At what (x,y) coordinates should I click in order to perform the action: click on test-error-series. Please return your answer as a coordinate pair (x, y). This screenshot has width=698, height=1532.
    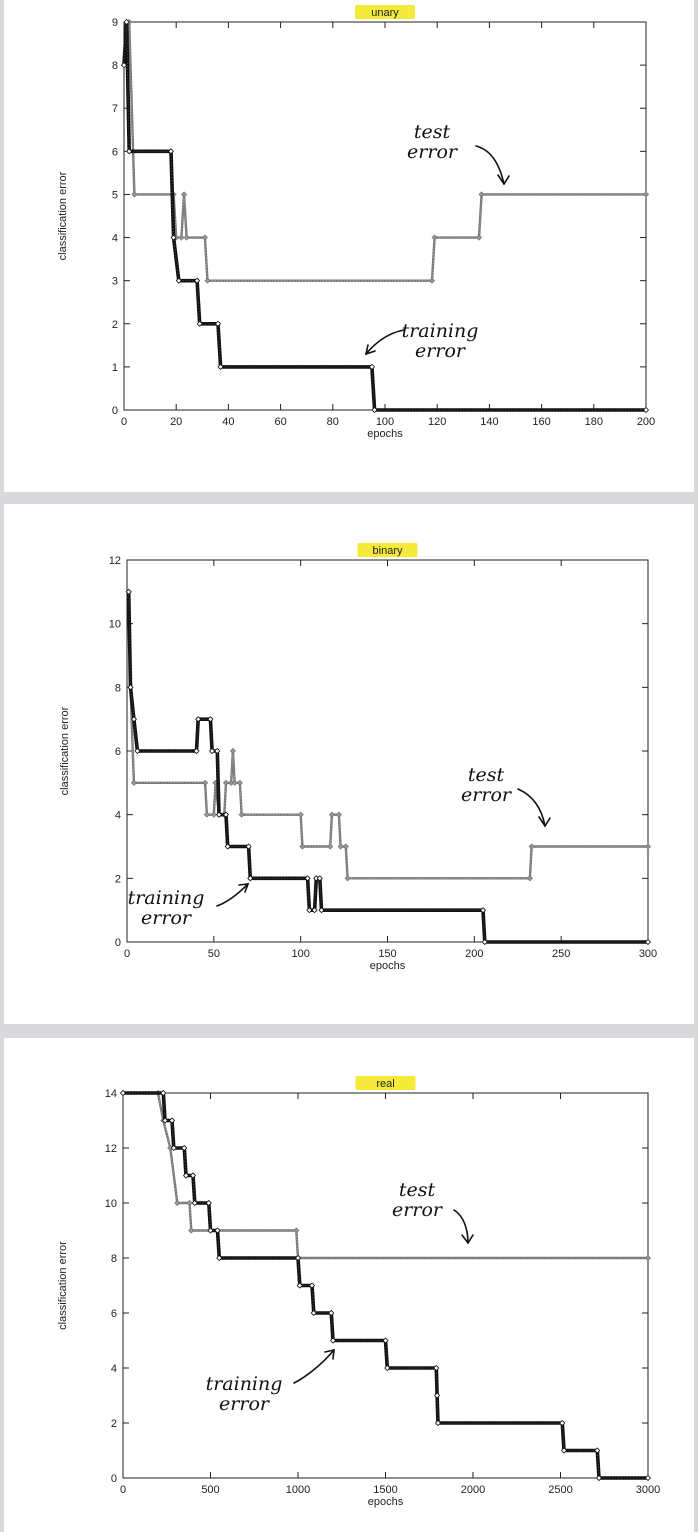
    Looking at the image, I should click on (385, 1175).